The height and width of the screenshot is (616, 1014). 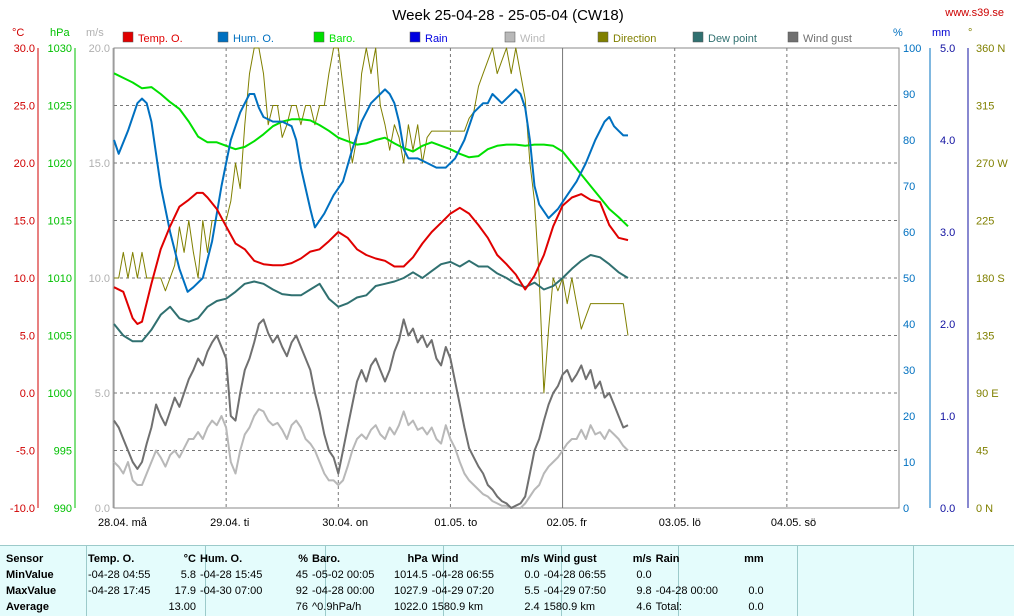 What do you see at coordinates (411, 591) in the screenshot?
I see `stats-cell-value: 1027.9` at bounding box center [411, 591].